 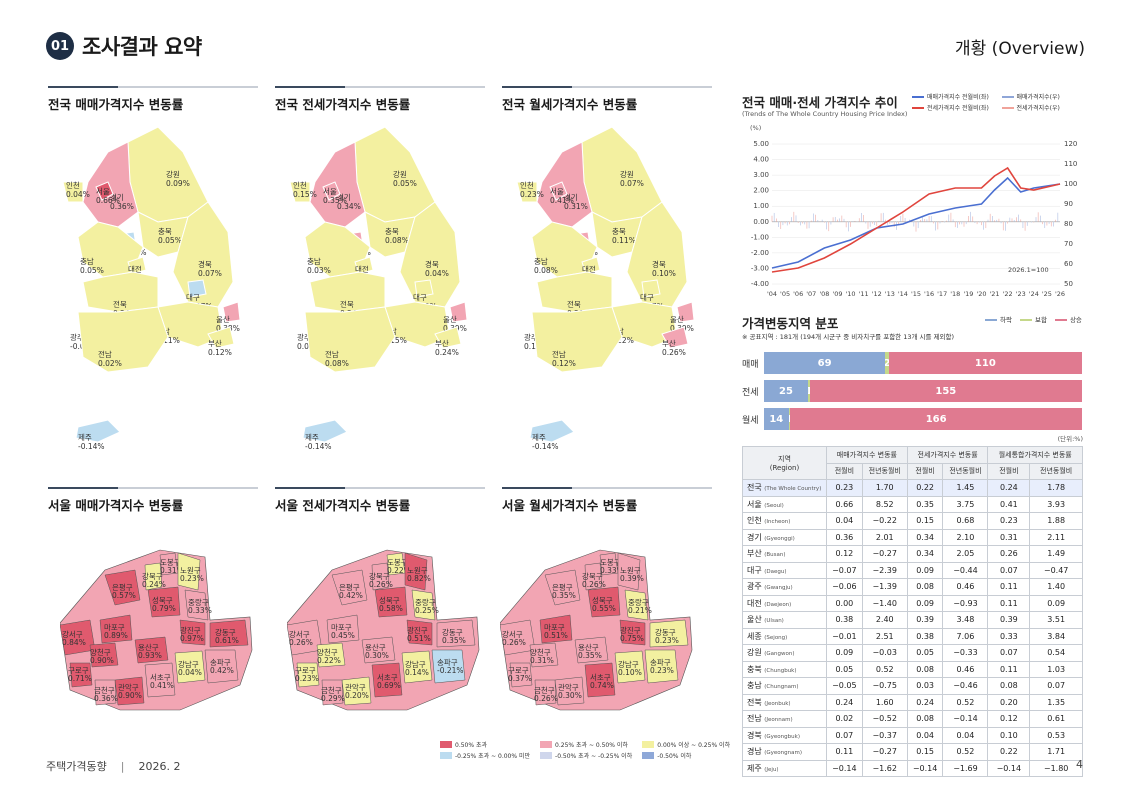 What do you see at coordinates (761, 206) in the screenshot?
I see `left-tick: 1.00` at bounding box center [761, 206].